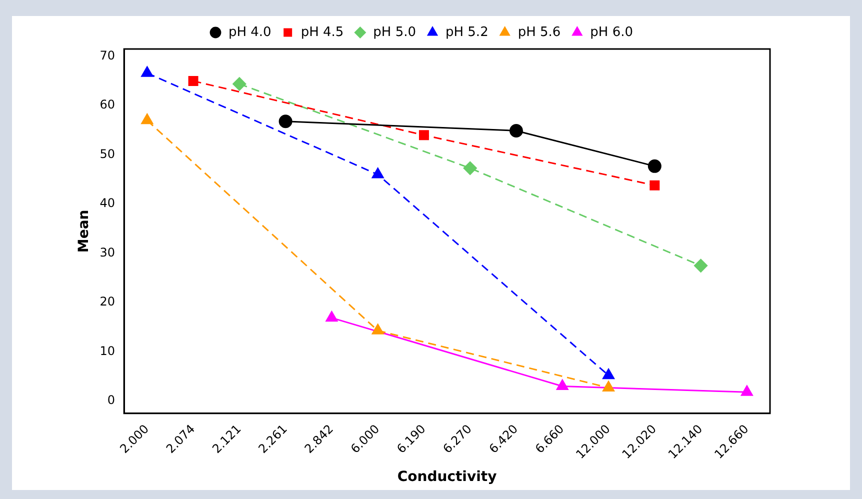 This screenshot has width=862, height=499. Describe the element at coordinates (612, 32) in the screenshot. I see `legend-label: pH 6.0` at that location.